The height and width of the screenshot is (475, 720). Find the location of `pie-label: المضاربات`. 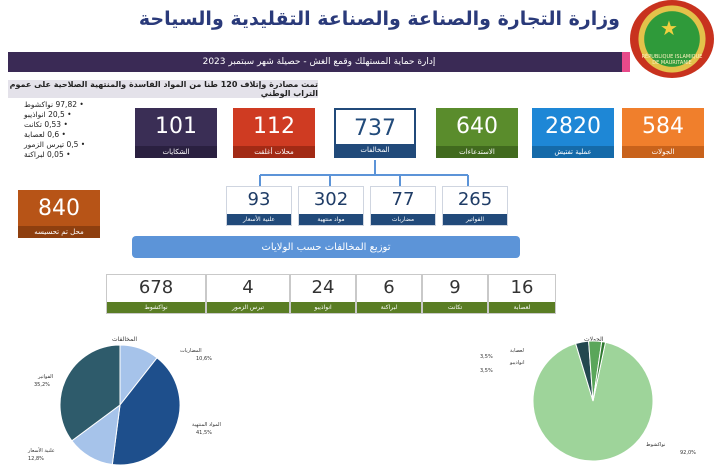

pie-label: المضاربات is located at coordinates (191, 351).